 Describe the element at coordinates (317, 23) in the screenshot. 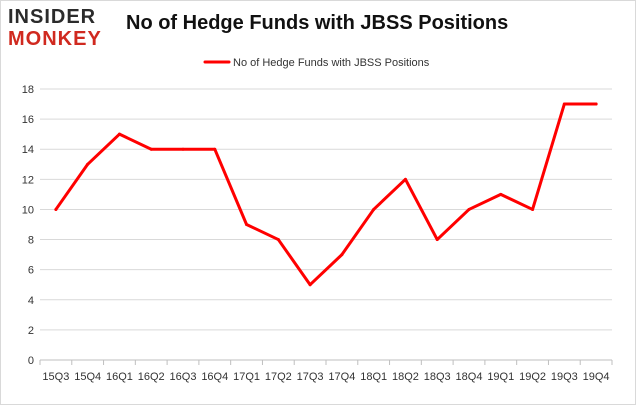

I see `chart-title: No of Hedge Funds with JBSS Positions` at that location.